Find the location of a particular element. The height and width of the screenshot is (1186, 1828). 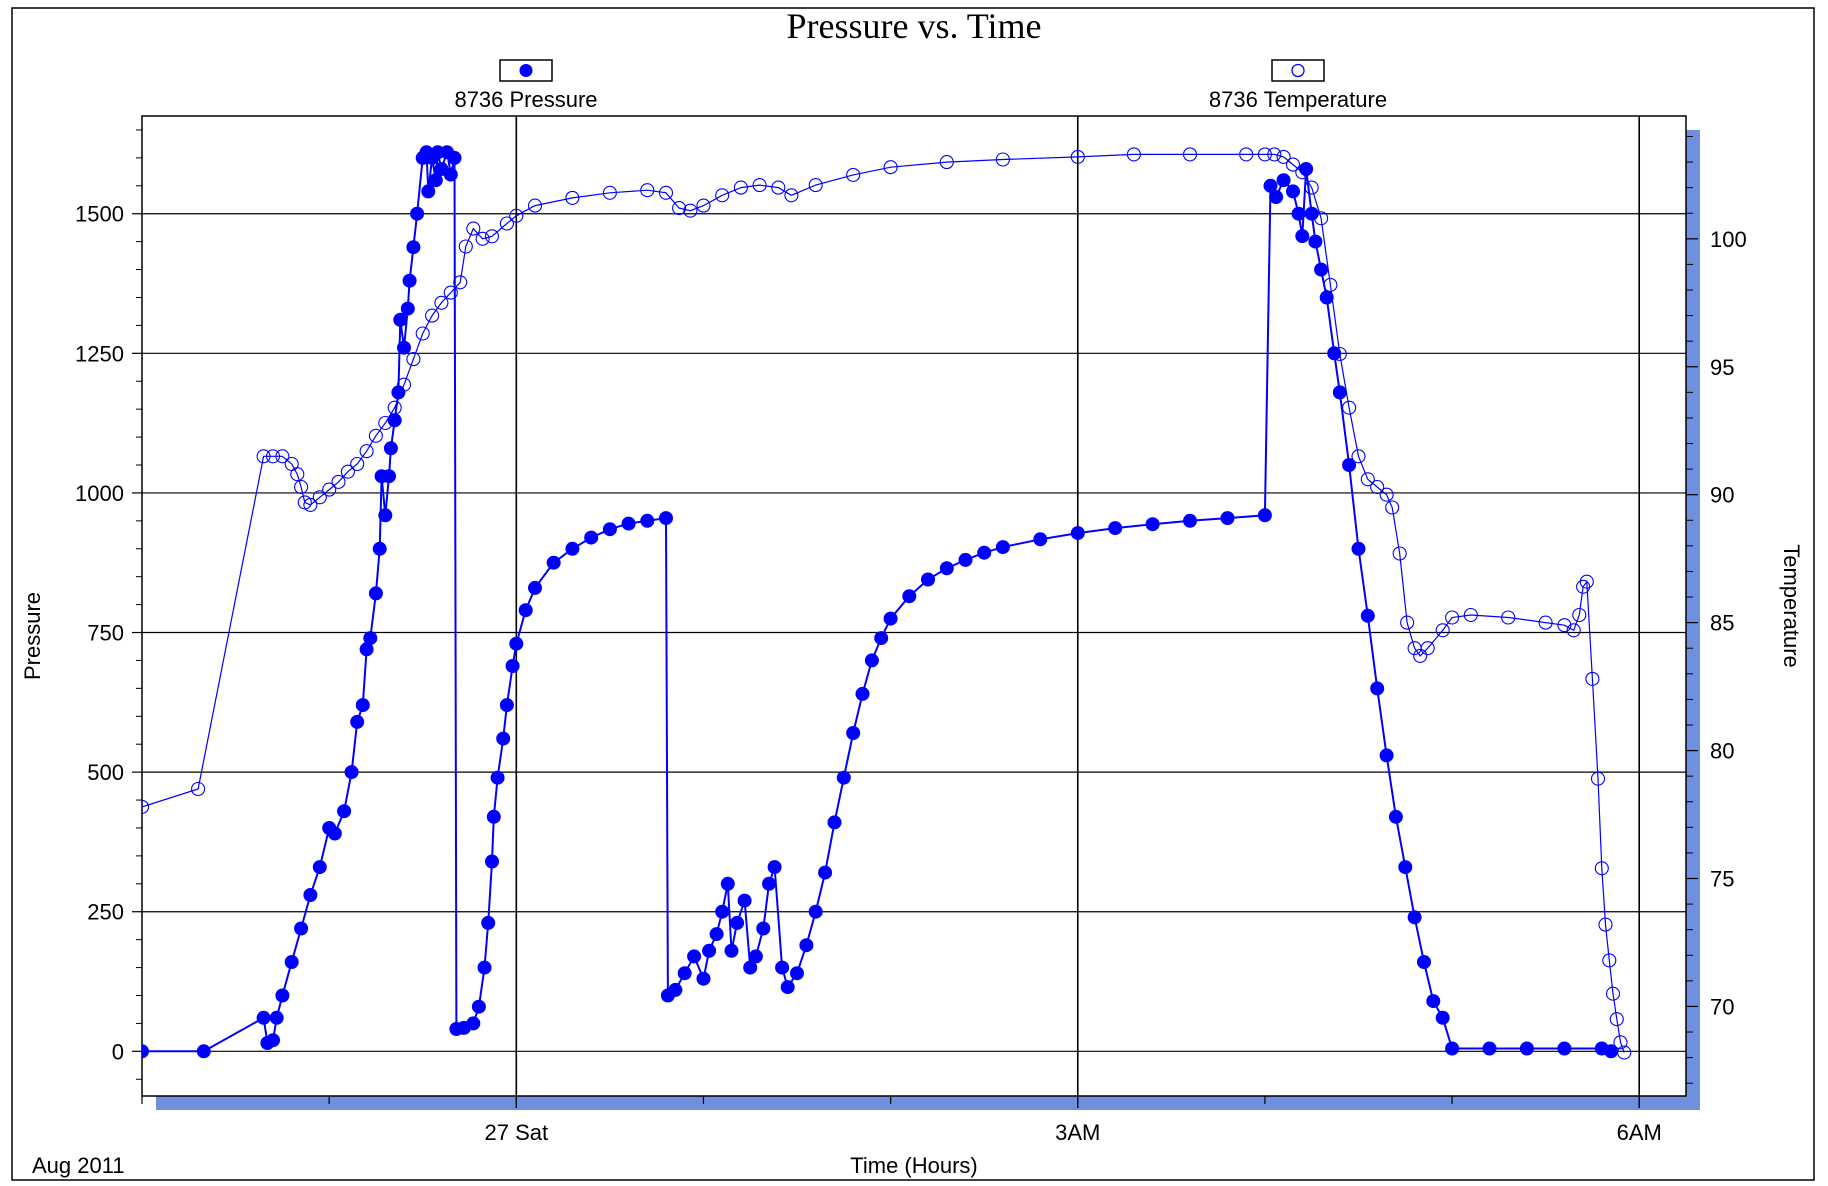

chart-title: Pressure vs. Time is located at coordinates (913, 26).